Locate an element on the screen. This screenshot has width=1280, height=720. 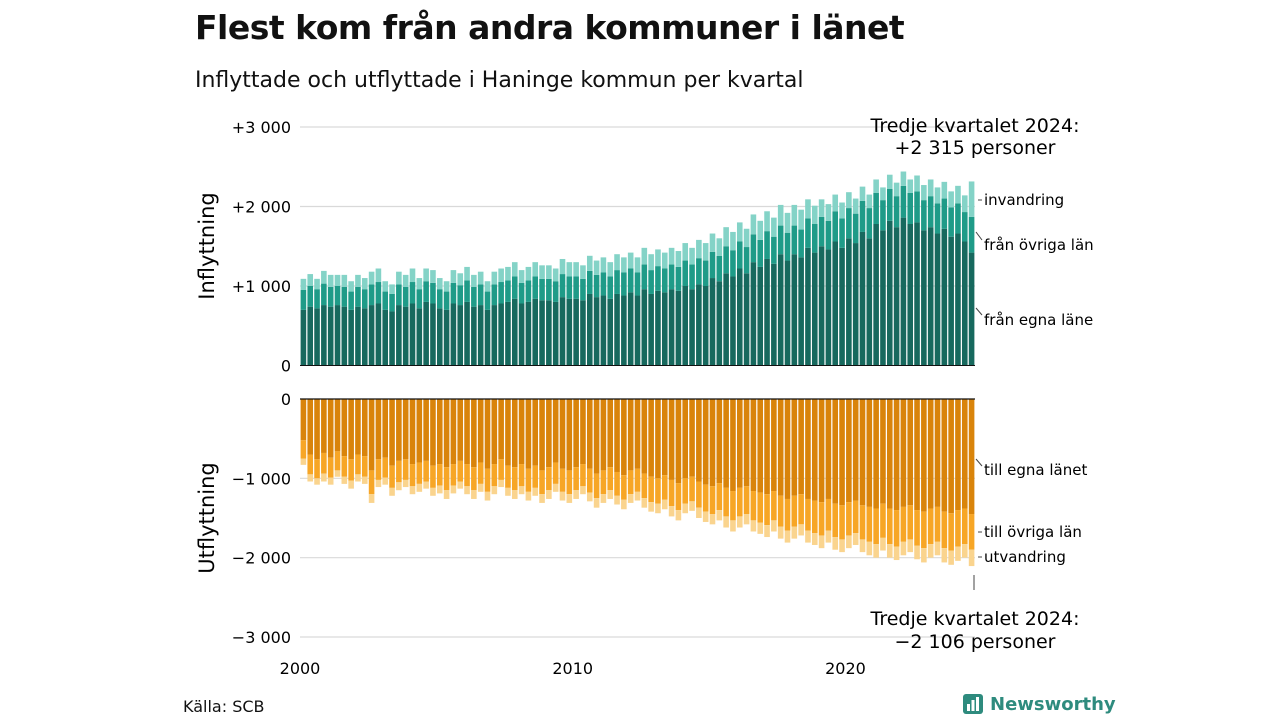
ylabel-inflow: Inflyttning is located at coordinates (207, 245).